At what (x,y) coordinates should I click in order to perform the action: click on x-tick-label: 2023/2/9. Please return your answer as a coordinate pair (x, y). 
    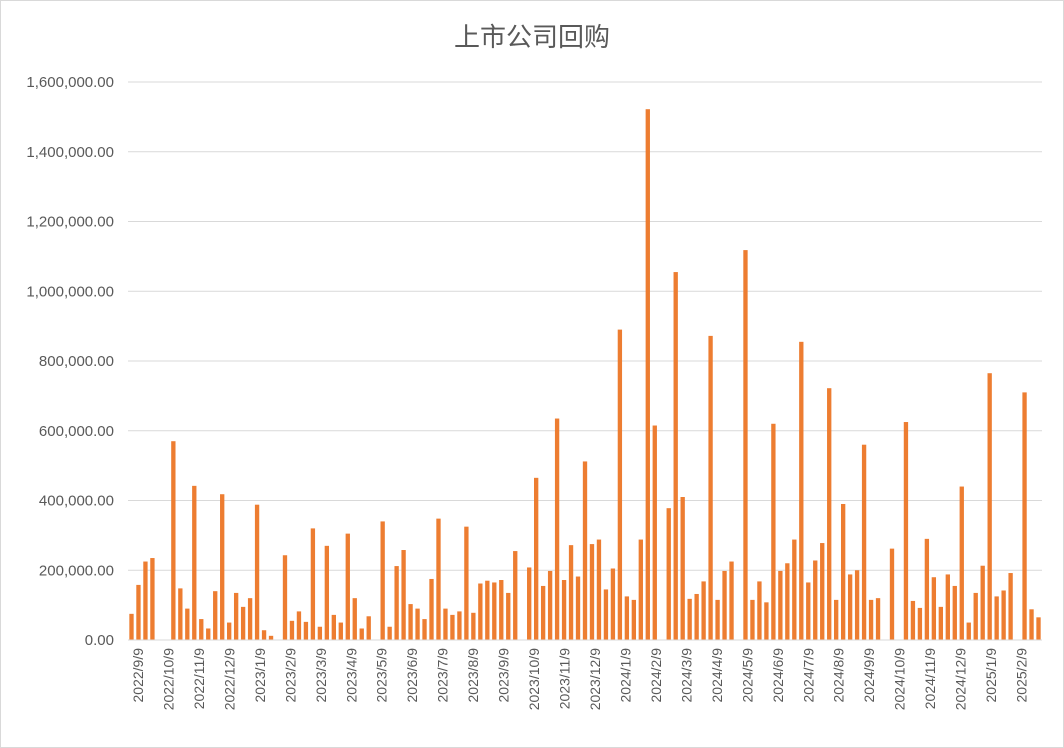
    Looking at the image, I should click on (290, 675).